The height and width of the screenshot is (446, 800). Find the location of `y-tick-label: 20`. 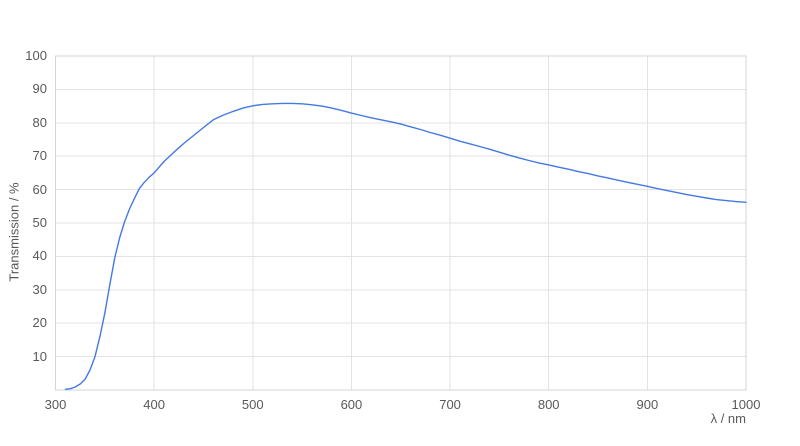

y-tick-label: 20 is located at coordinates (39, 323).